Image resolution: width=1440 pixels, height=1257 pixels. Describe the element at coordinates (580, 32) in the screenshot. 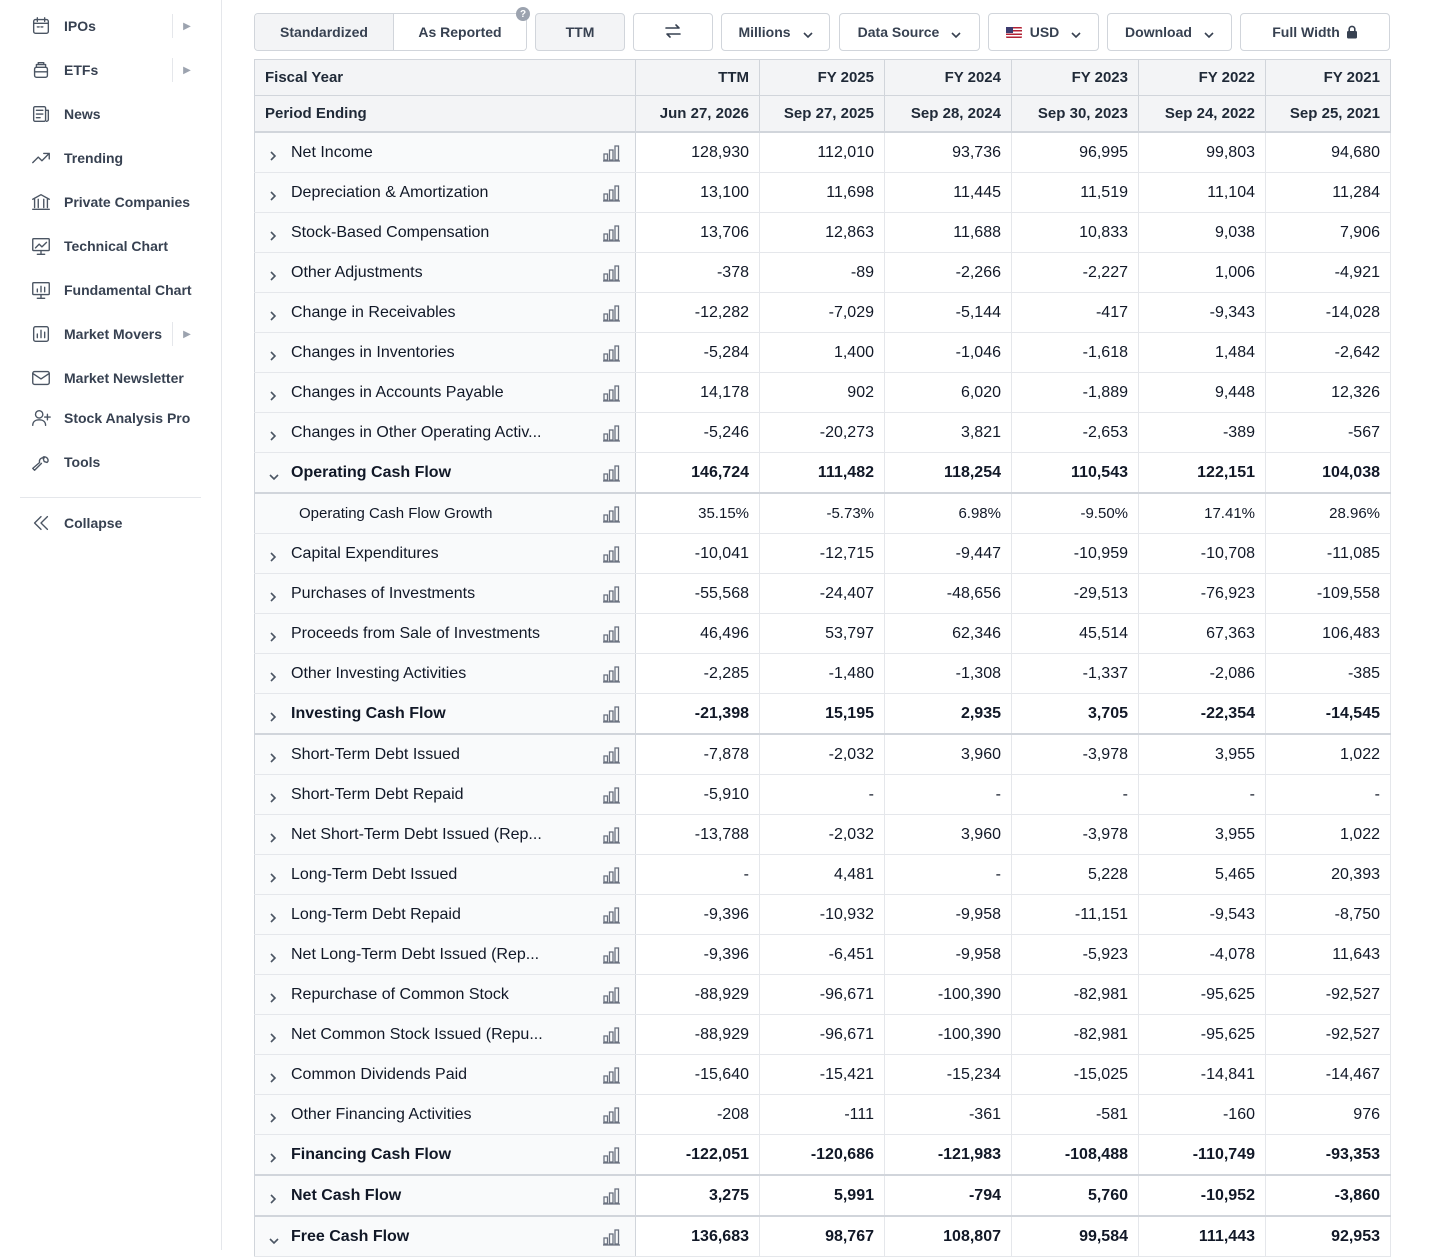

I see `ttm-button: TTM` at that location.